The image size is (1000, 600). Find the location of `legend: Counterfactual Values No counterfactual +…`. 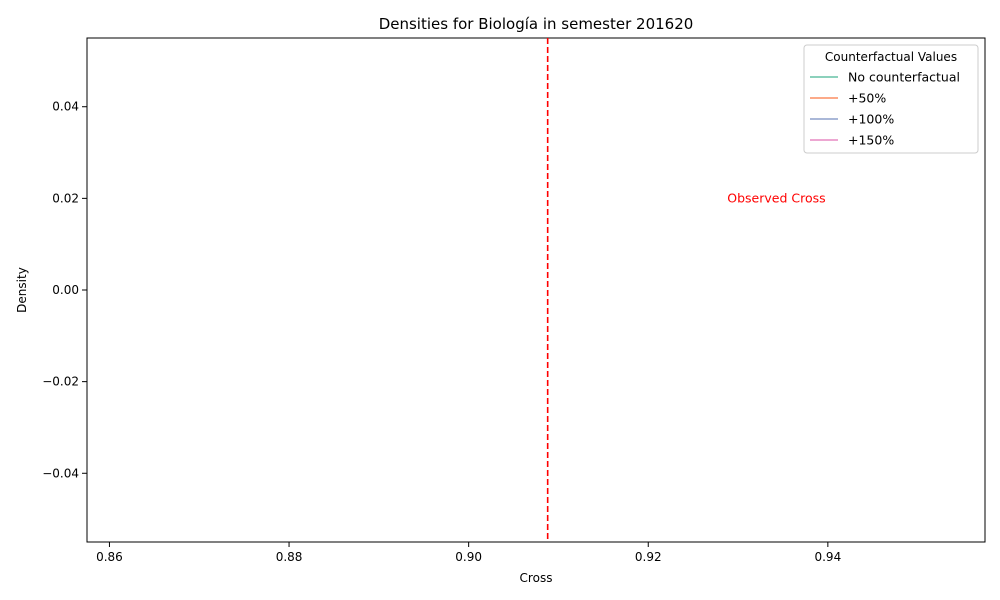

legend: Counterfactual Values No counterfactual +… is located at coordinates (891, 99).